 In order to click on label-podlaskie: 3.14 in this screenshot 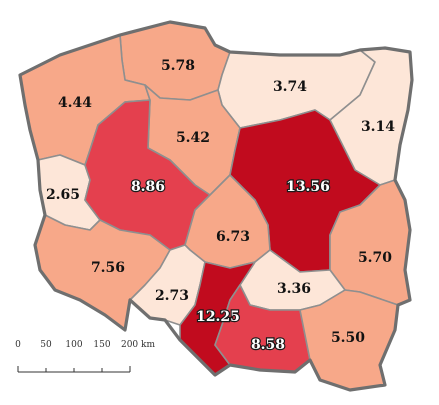, I will do `click(378, 127)`.